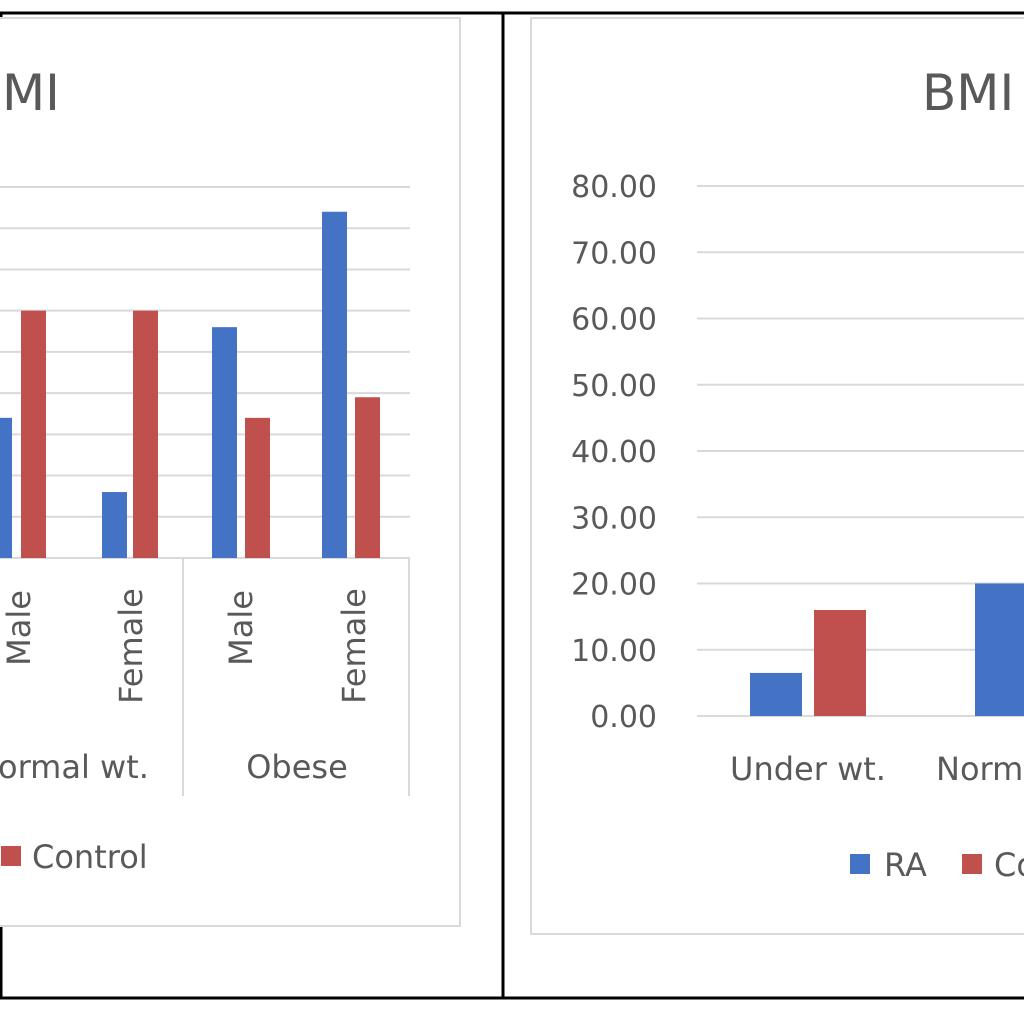 This screenshot has height=1024, width=1024. What do you see at coordinates (840, 663) in the screenshot?
I see `right-bar-control` at bounding box center [840, 663].